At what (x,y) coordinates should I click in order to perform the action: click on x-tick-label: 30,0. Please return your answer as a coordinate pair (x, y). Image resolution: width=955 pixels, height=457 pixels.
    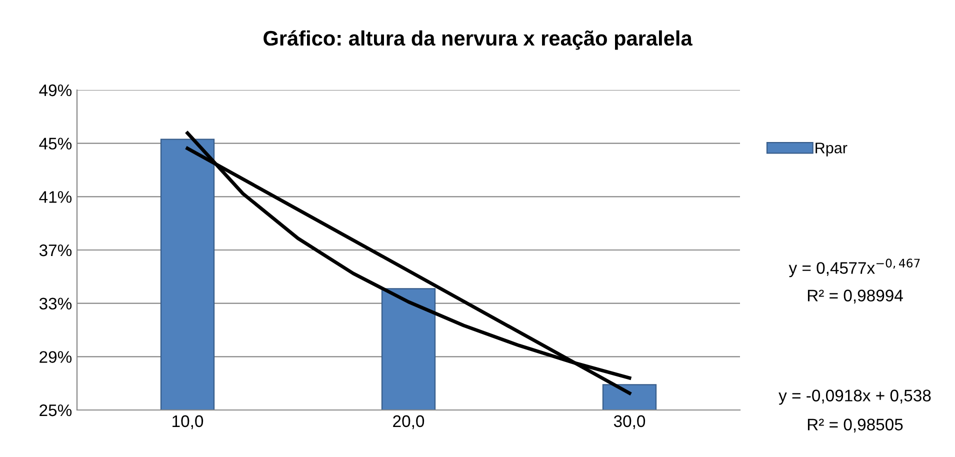
    Looking at the image, I should click on (630, 422).